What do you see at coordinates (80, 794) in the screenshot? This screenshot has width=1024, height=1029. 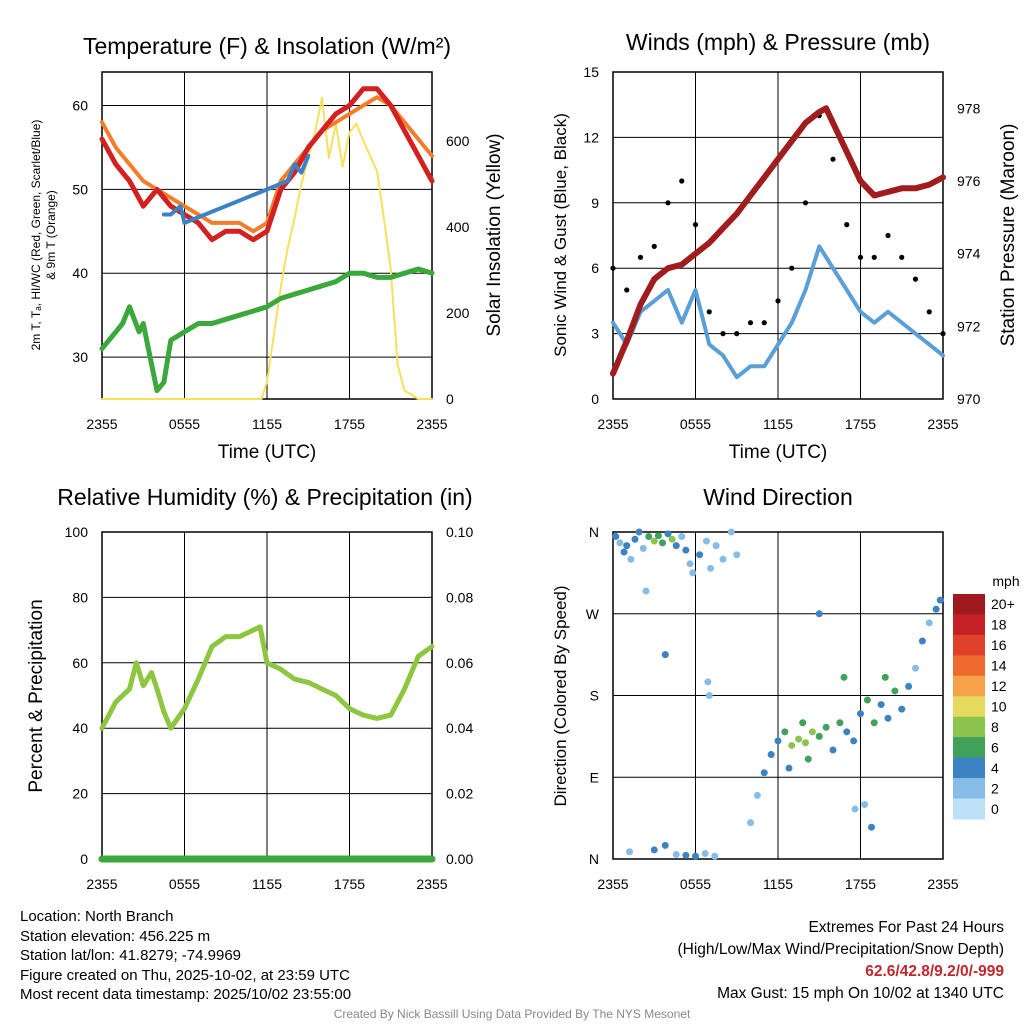 I see `rh-y-tick-label: 20` at bounding box center [80, 794].